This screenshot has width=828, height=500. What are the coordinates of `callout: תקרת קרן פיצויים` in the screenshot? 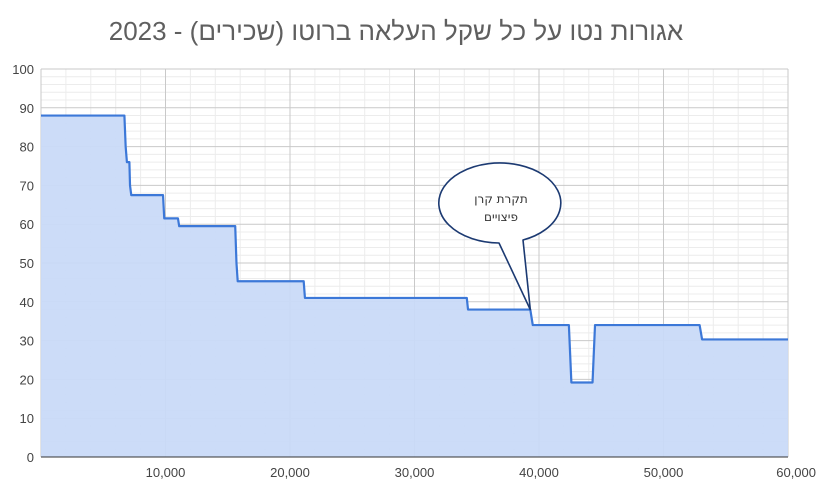 It's located at (500, 236).